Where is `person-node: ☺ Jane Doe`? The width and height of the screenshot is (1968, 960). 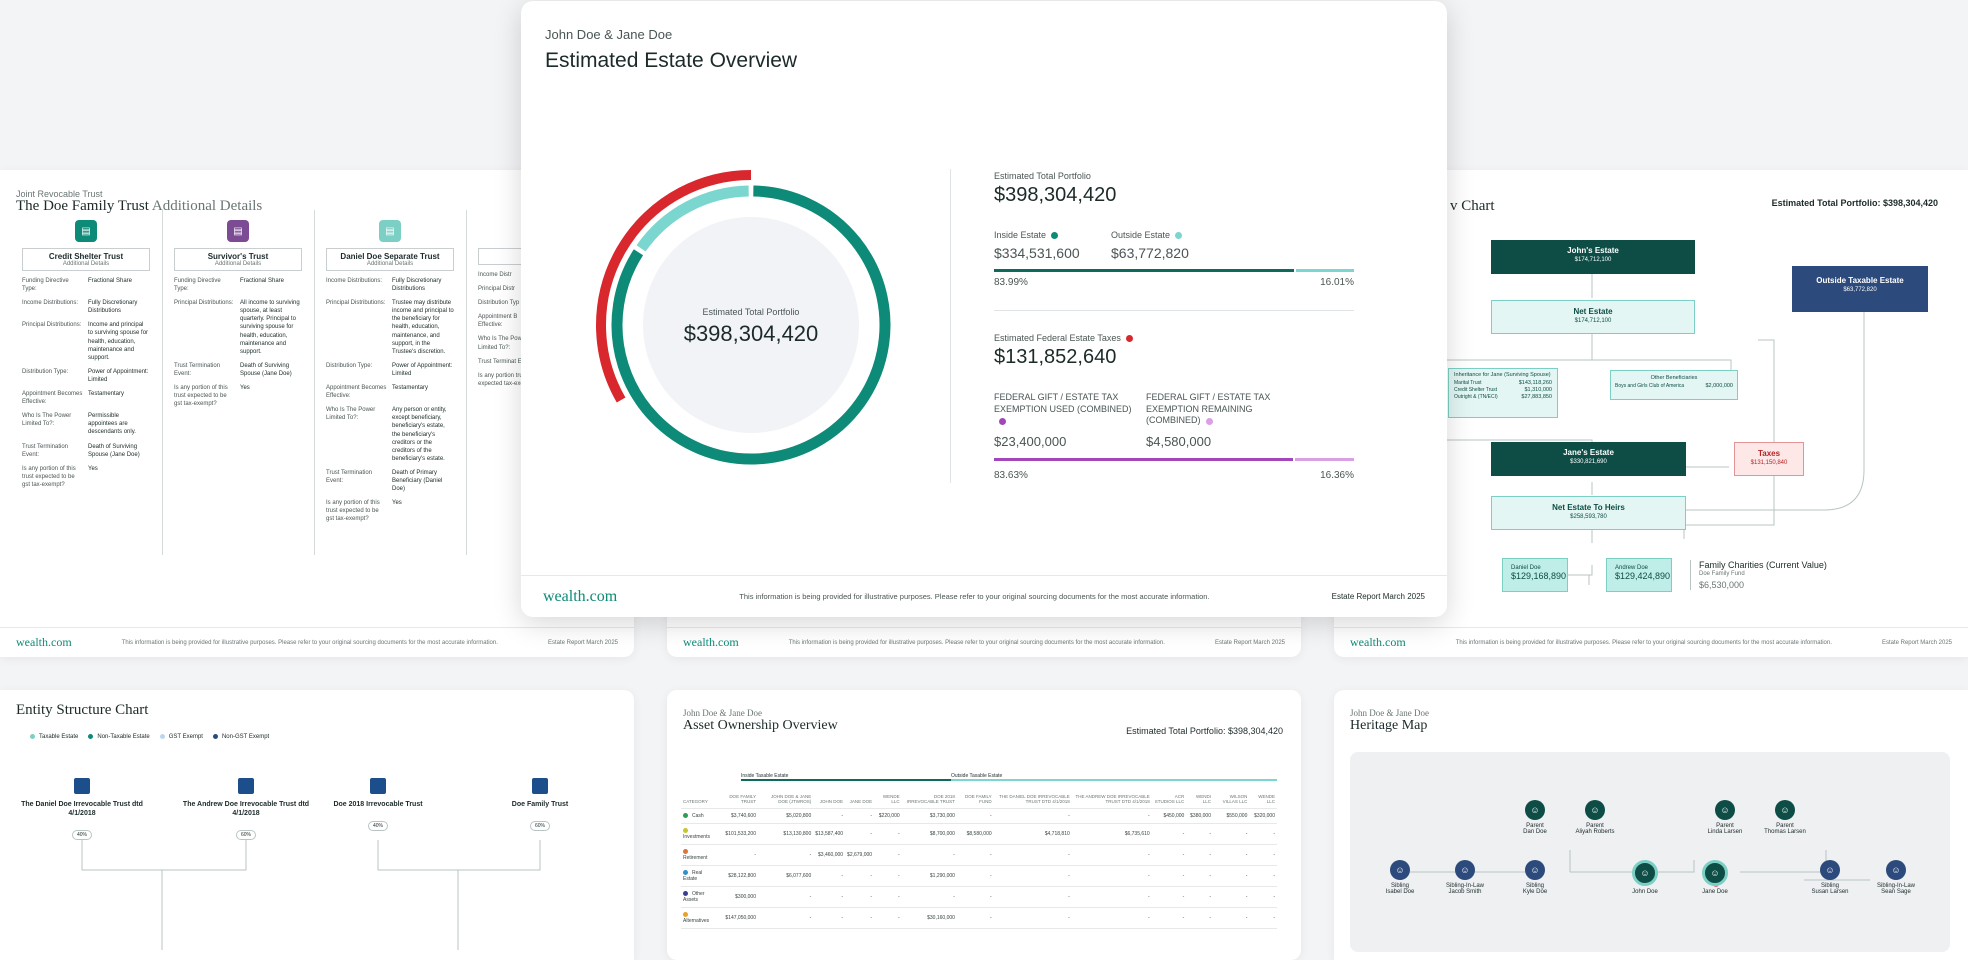
person-node: ☺ Jane Doe is located at coordinates (1715, 877).